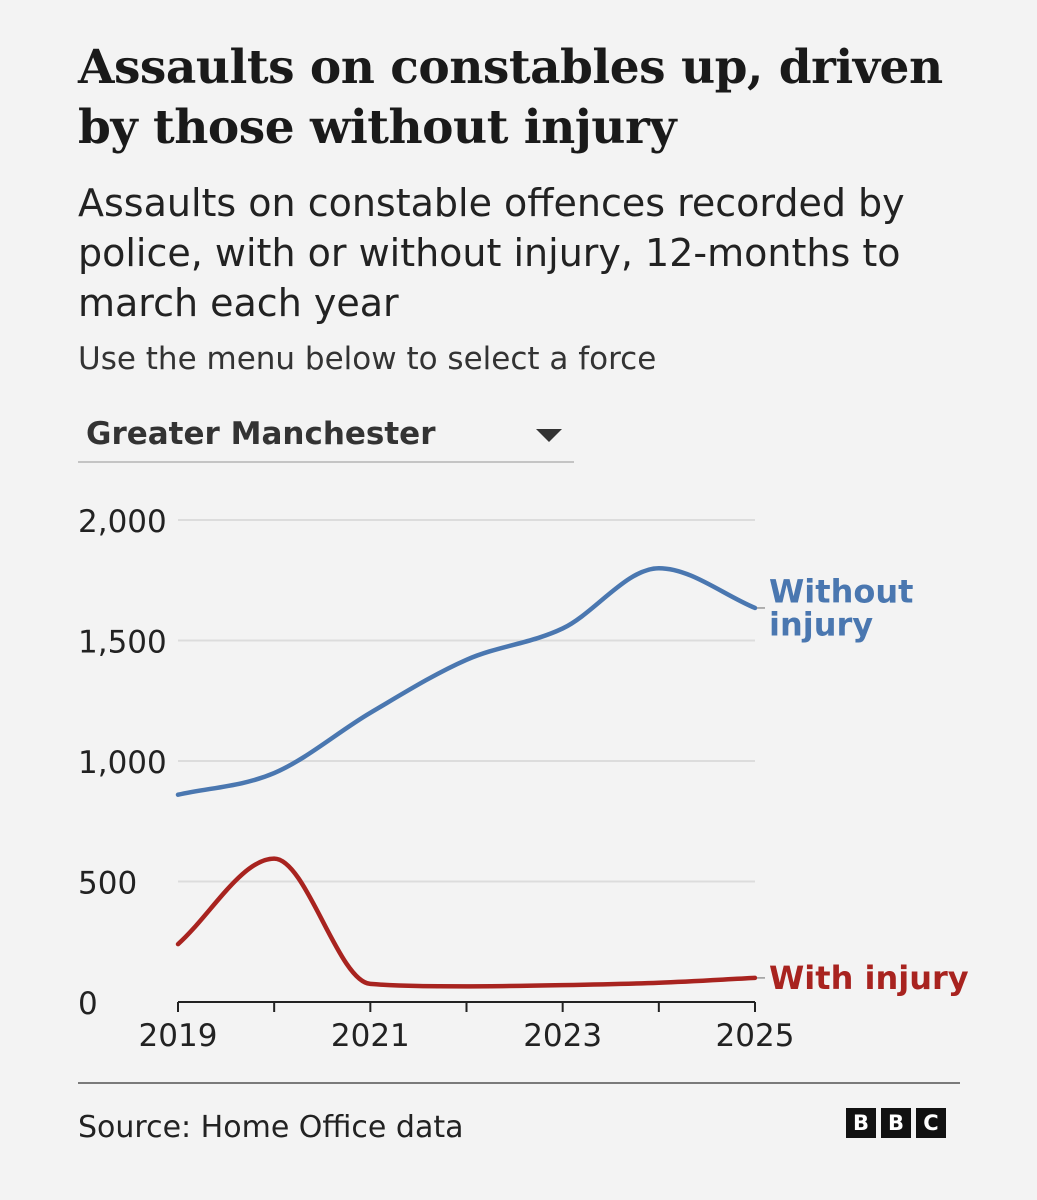  I want to click on source-note: Source: Home Office data, so click(271, 1127).